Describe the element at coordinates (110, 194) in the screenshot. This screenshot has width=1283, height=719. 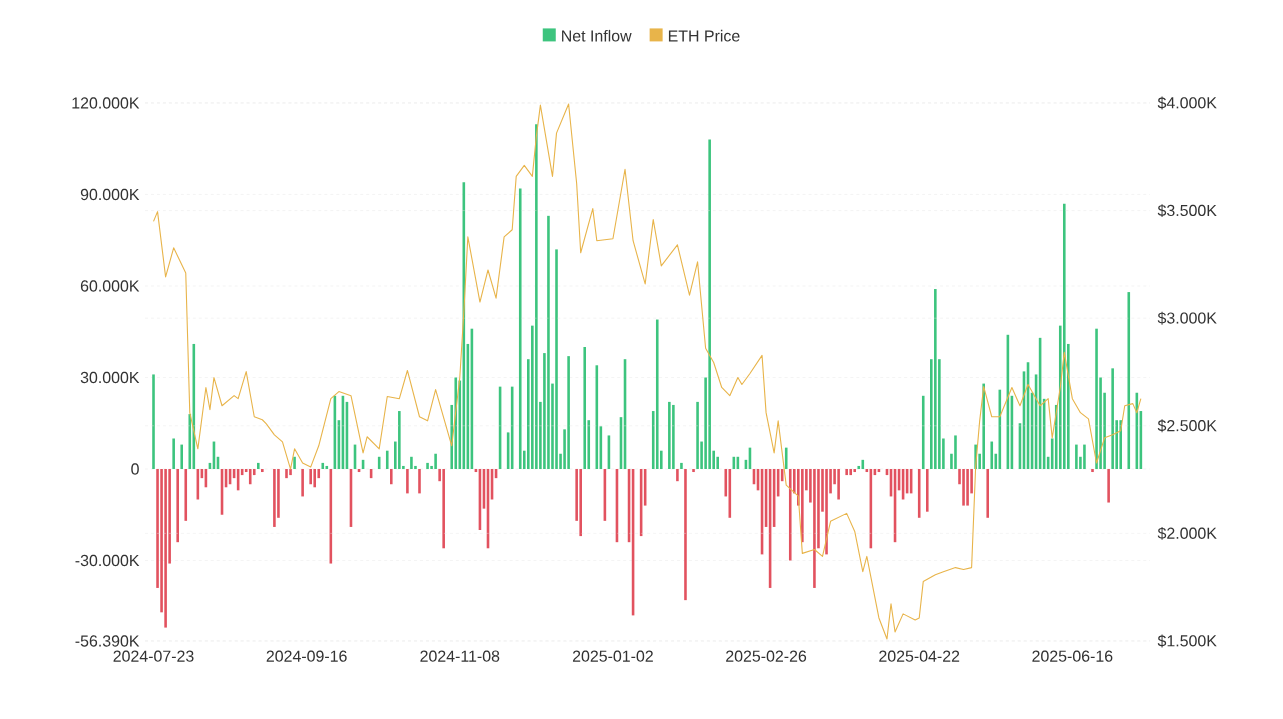
I see `y-tick-label: 90.000K` at that location.